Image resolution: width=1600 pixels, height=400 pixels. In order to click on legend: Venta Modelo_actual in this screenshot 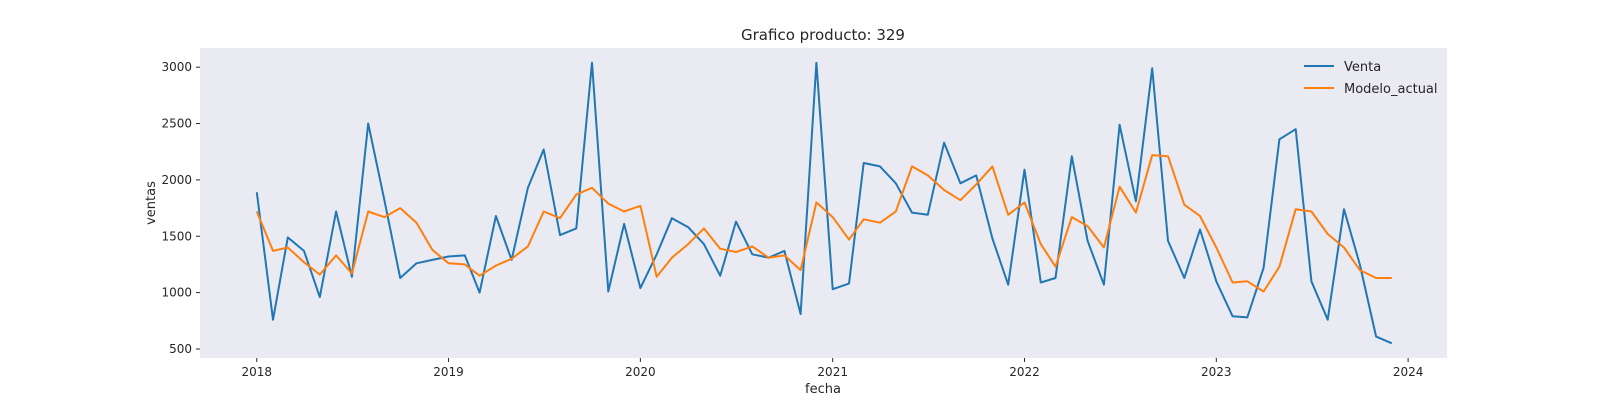, I will do `click(1371, 78)`.